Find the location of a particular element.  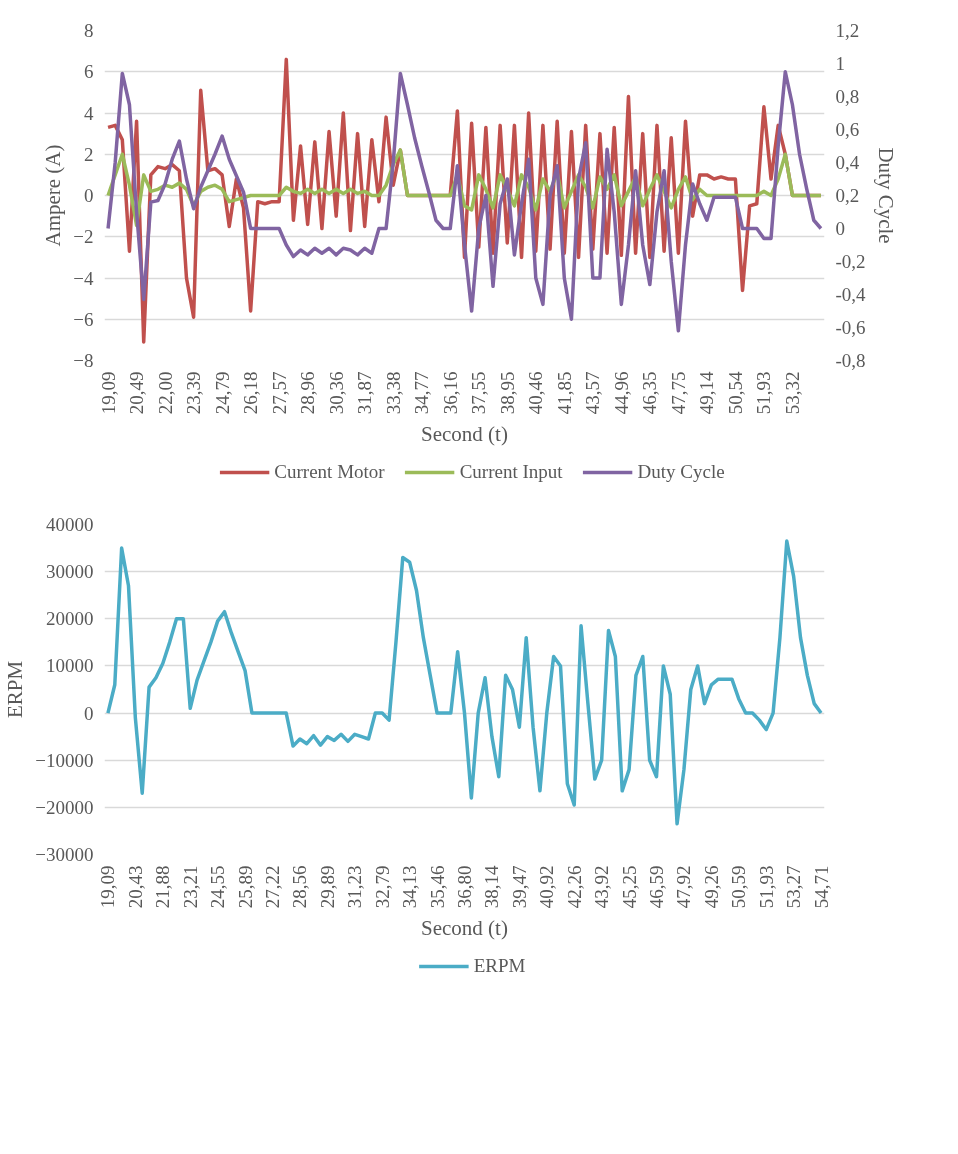

y-tick-label: −8 is located at coordinates (83, 360).